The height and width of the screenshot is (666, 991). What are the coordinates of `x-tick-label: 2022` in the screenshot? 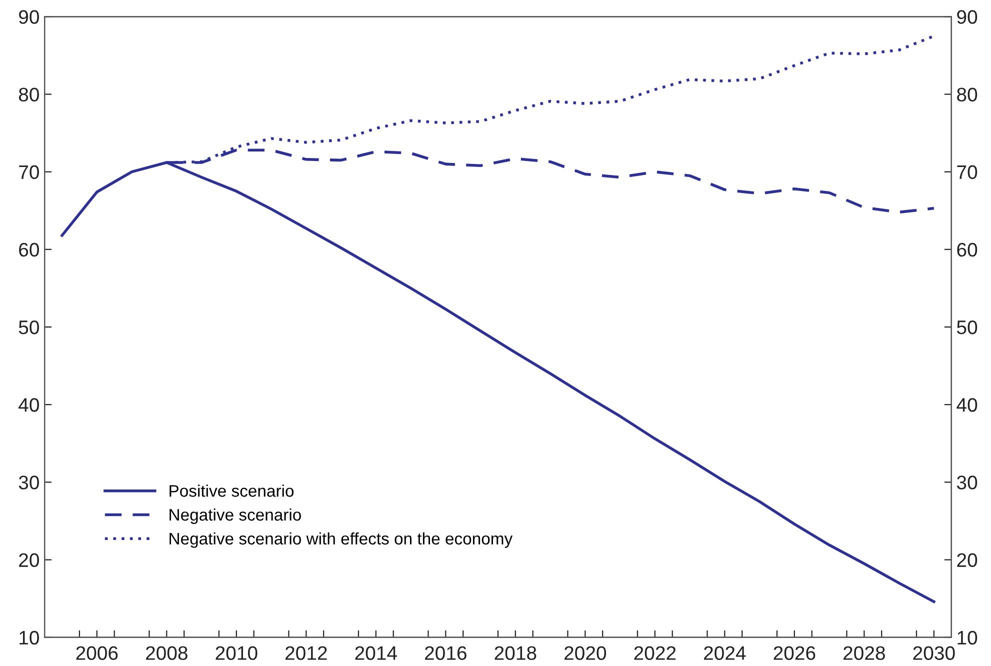 It's located at (655, 653).